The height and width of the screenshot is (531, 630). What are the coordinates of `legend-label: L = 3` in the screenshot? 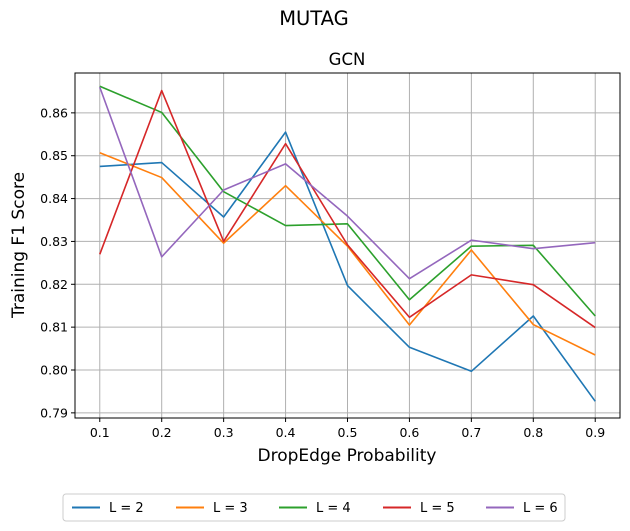 It's located at (230, 508).